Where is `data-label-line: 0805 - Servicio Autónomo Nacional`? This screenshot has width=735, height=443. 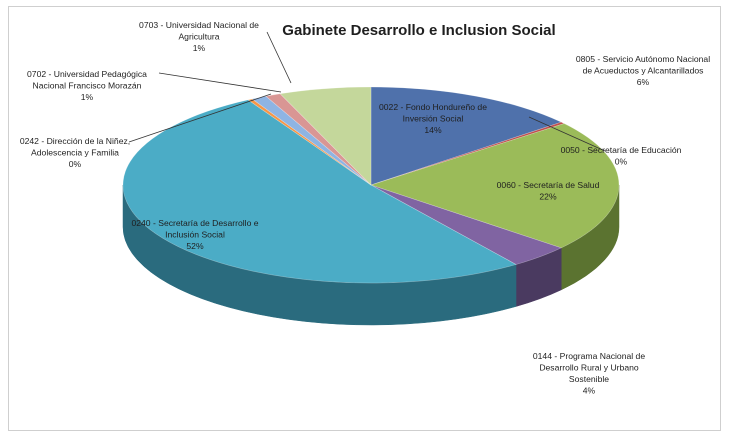
data-label-line: 0805 - Servicio Autónomo Nacional is located at coordinates (643, 59).